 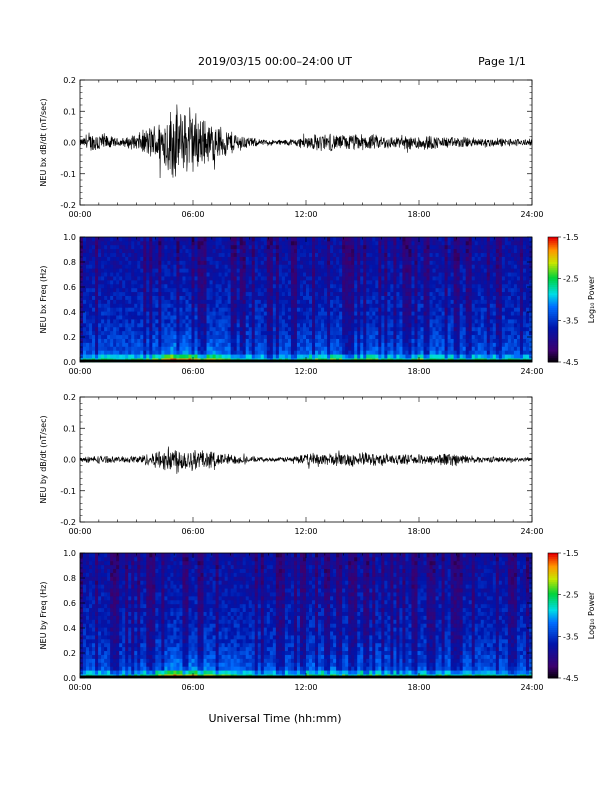 I want to click on y-tick-label: 0.1, so click(x=69, y=111).